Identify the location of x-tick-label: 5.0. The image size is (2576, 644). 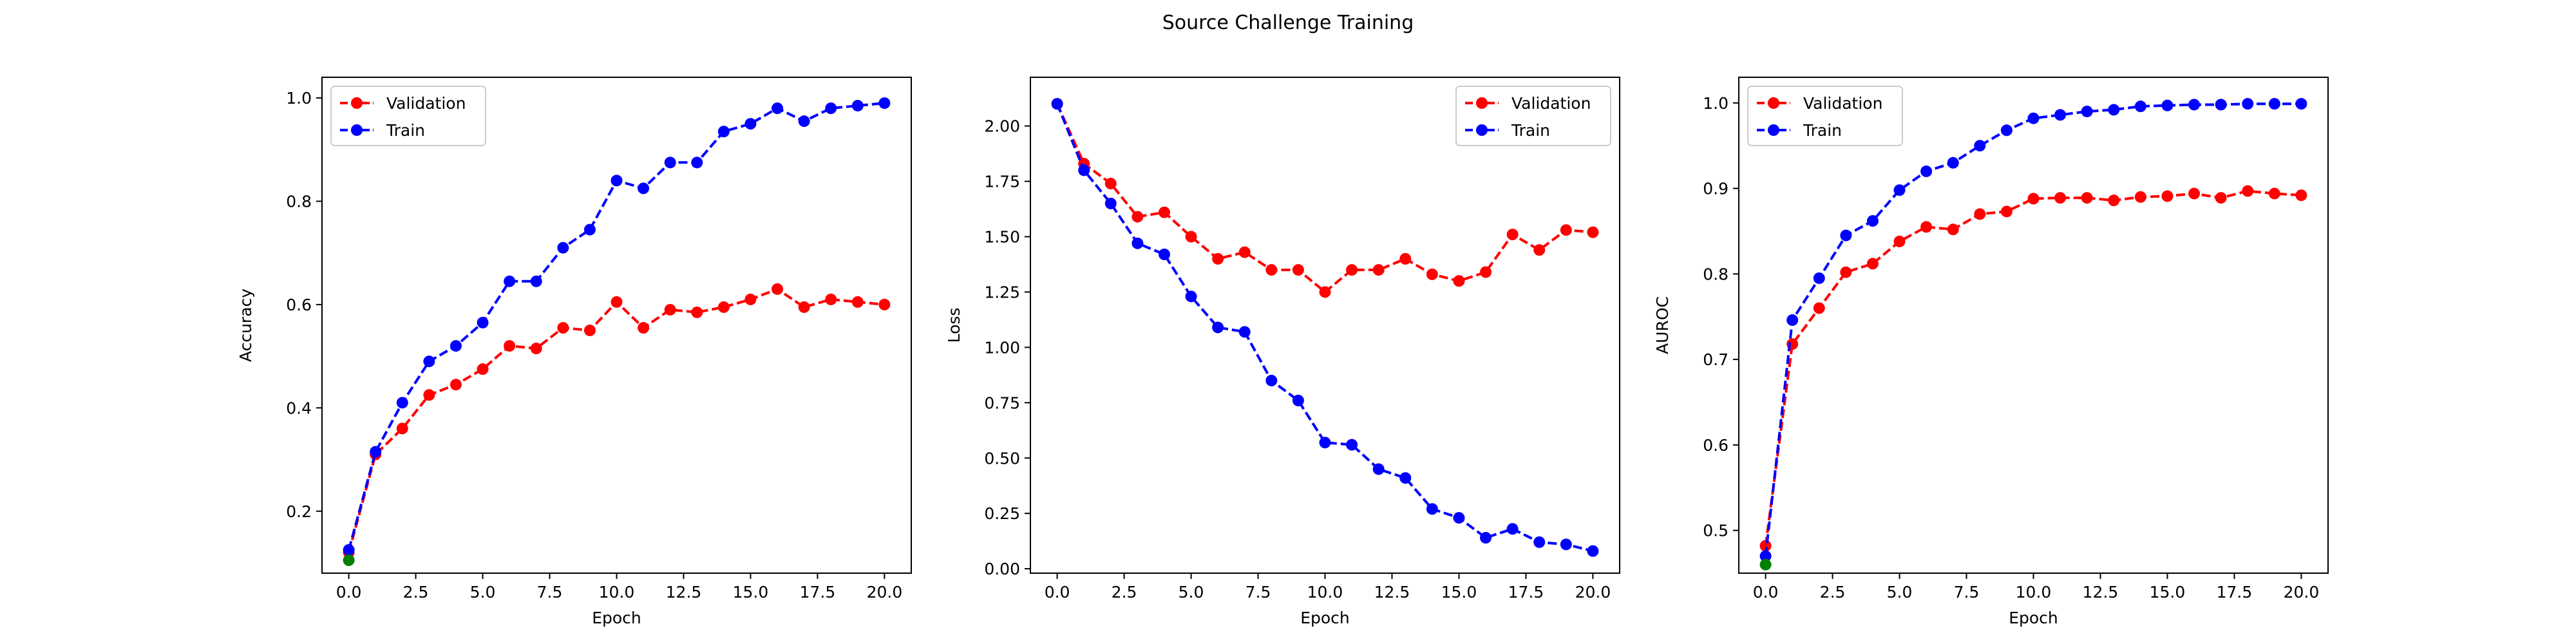
(1191, 592).